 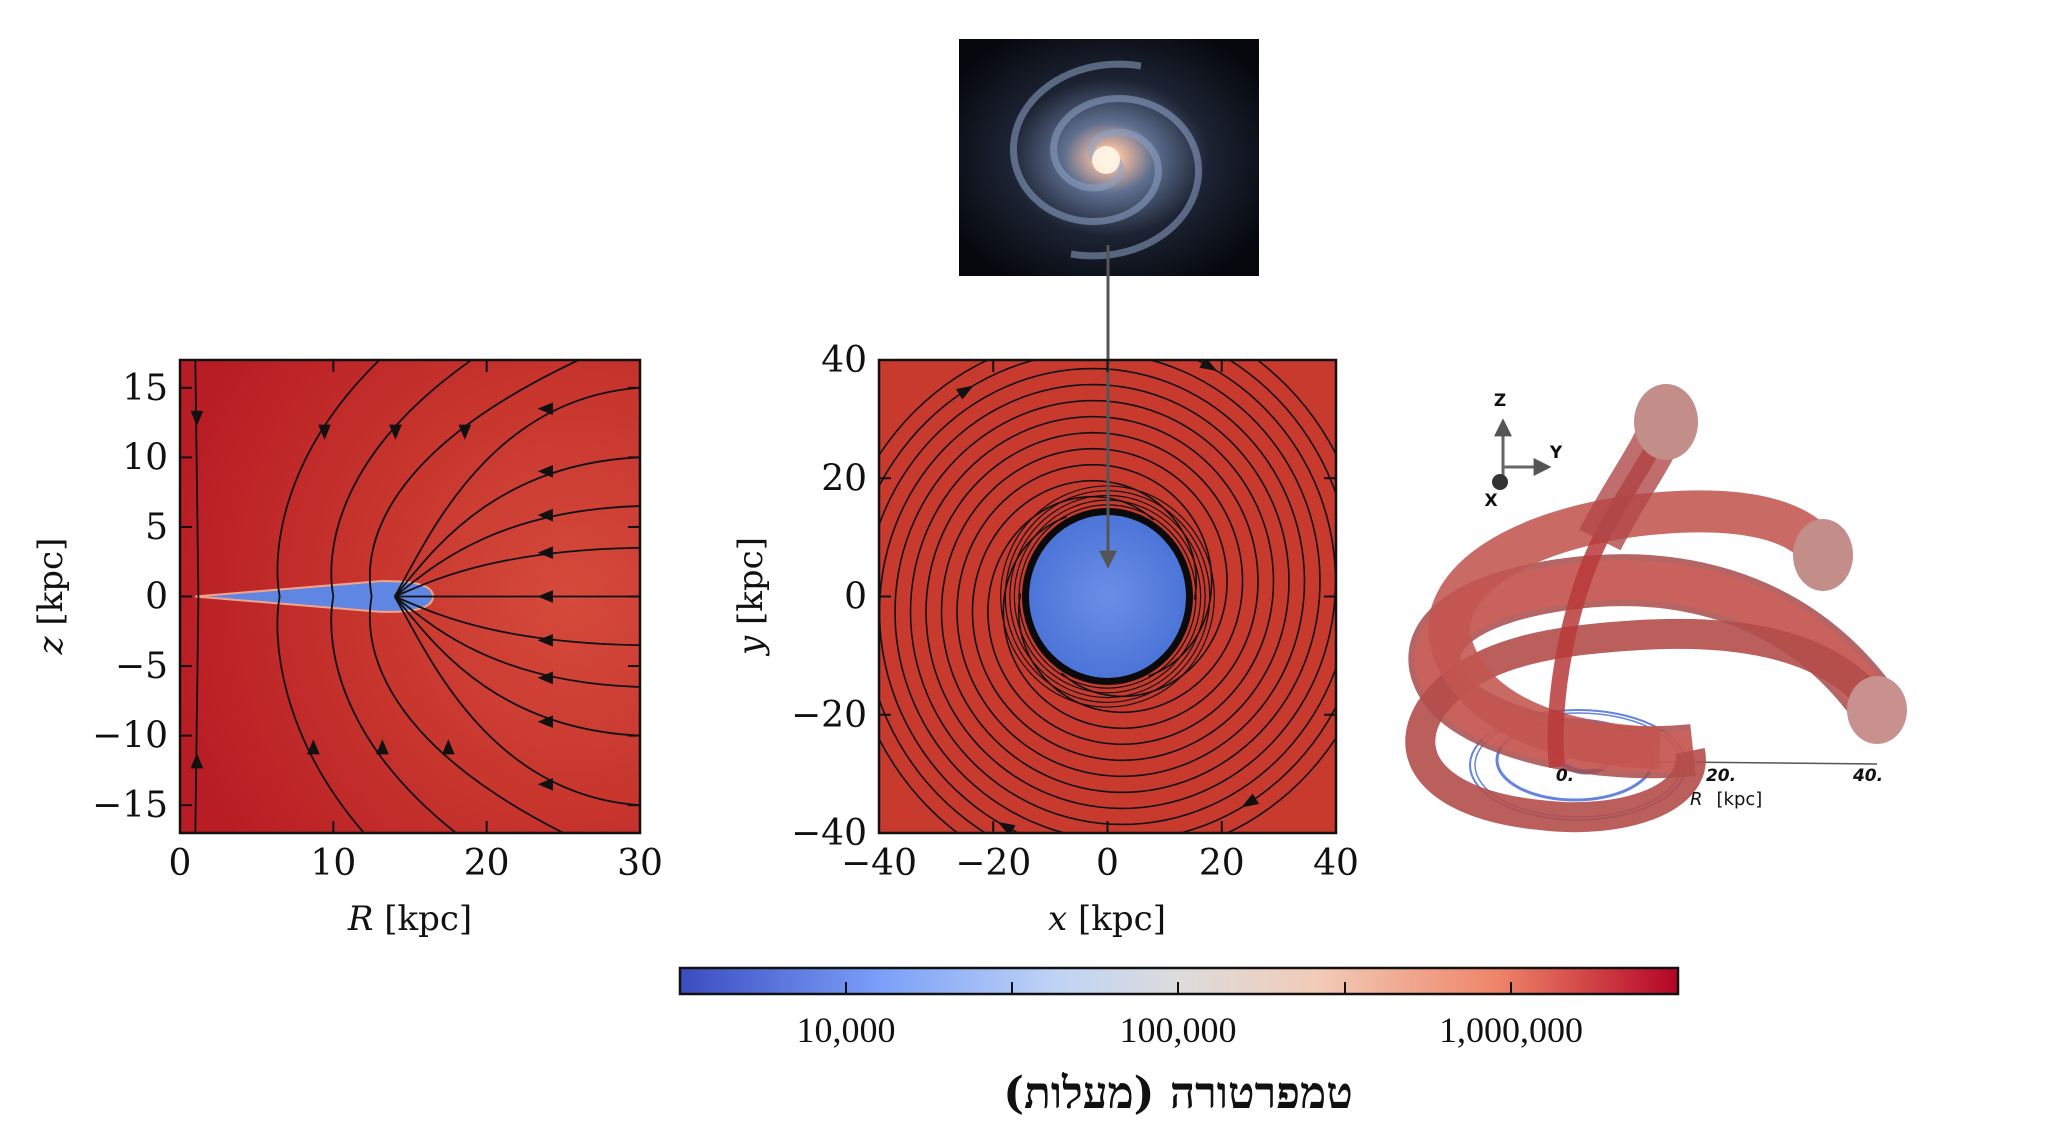 I want to click on gas-disk-face-on, so click(x=1107, y=596).